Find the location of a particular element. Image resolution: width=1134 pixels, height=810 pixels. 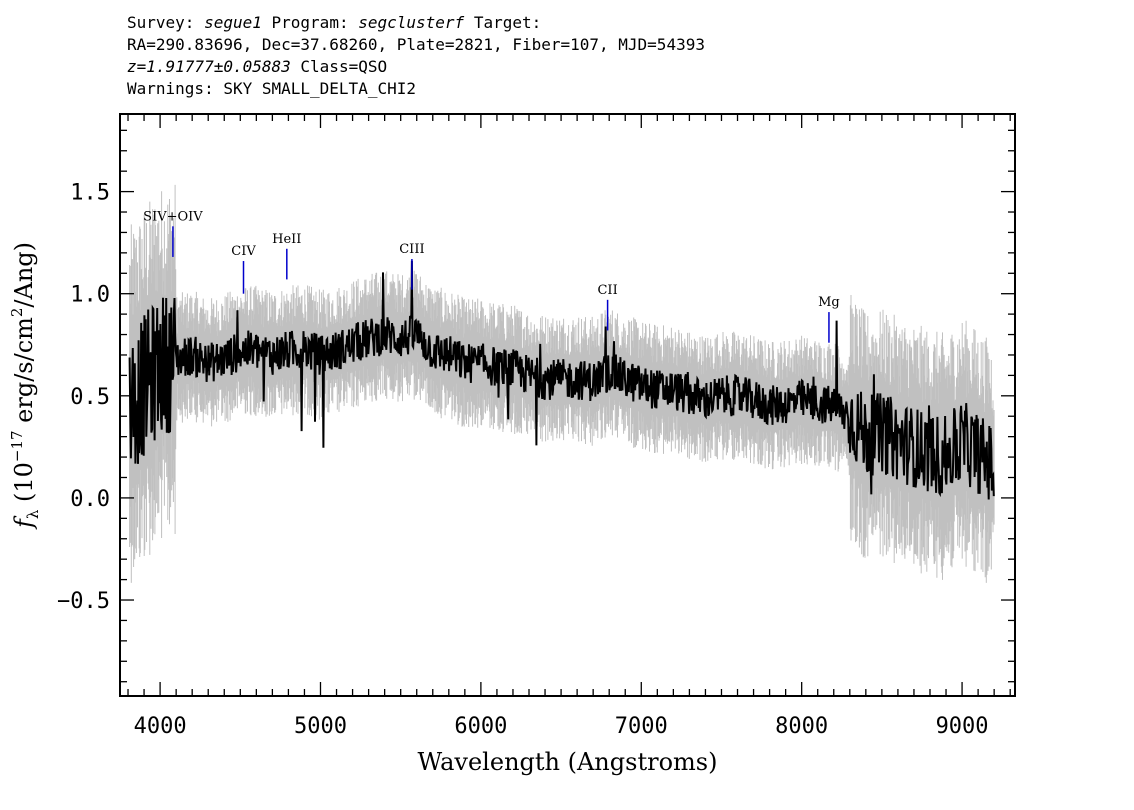

class-value: Class=QSO is located at coordinates (344, 66).